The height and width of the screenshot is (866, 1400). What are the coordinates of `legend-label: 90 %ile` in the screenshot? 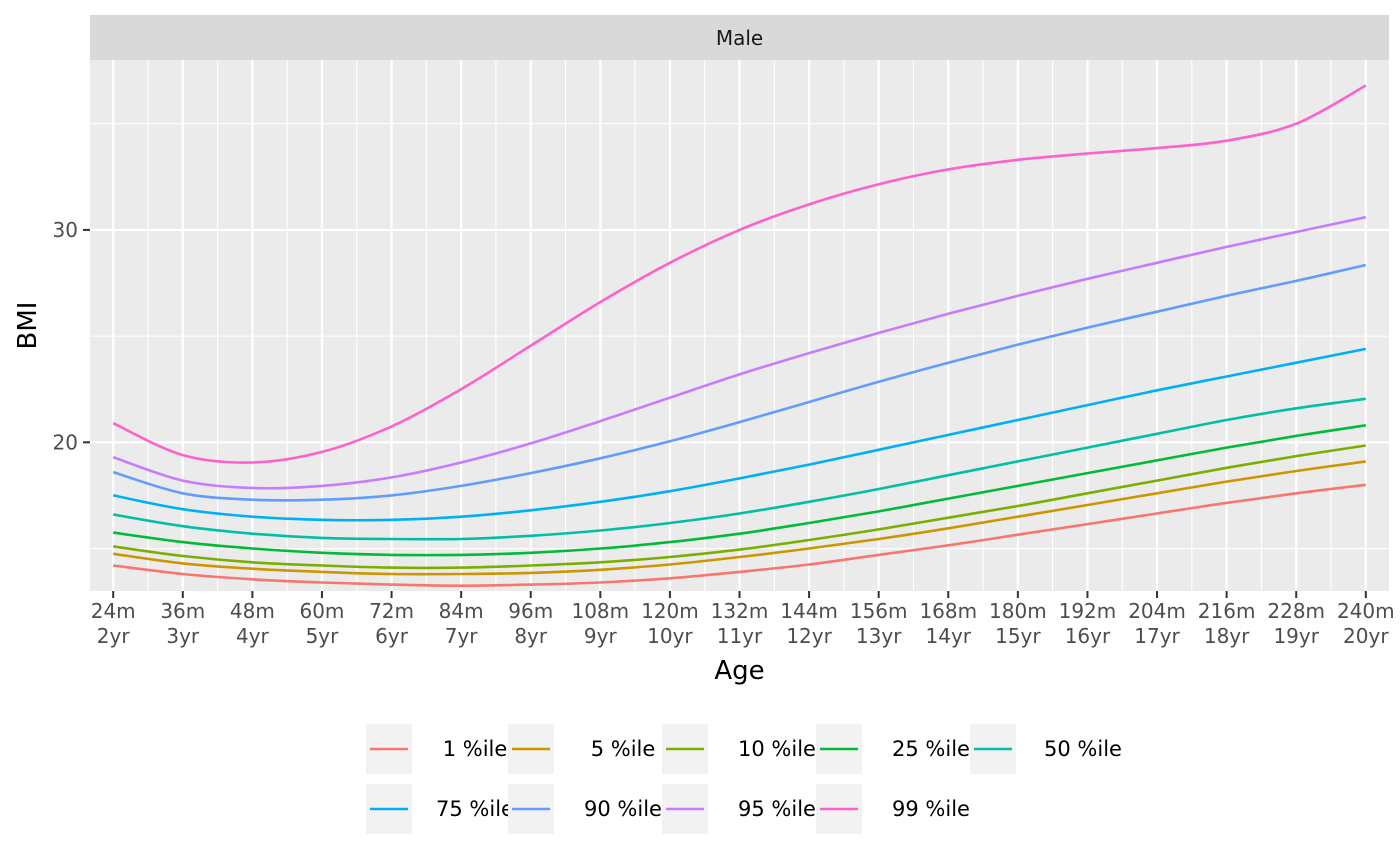 It's located at (623, 809).